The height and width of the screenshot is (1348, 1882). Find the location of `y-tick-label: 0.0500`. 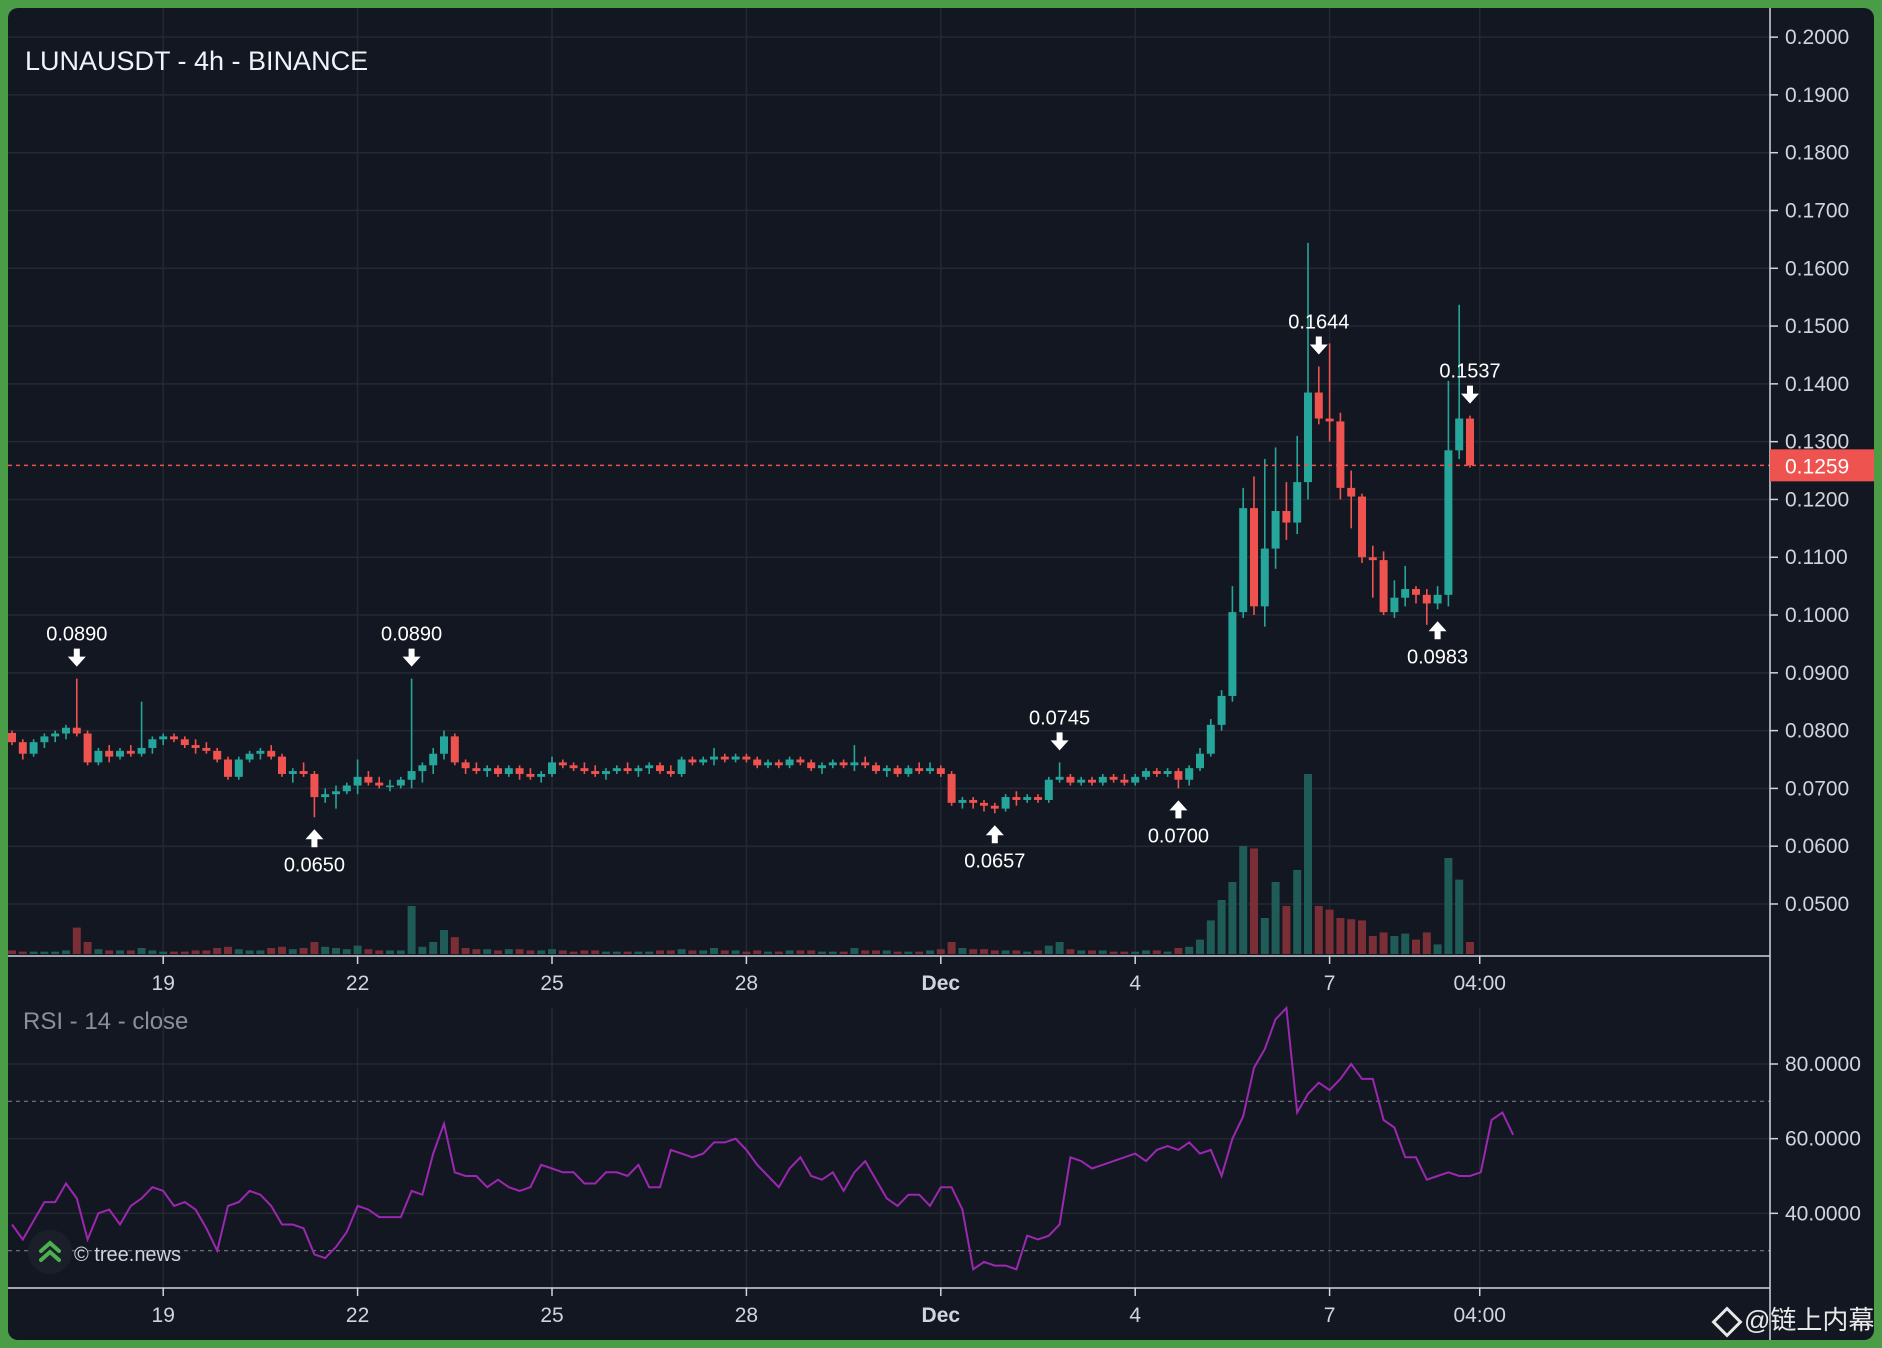

y-tick-label: 0.0500 is located at coordinates (1817, 904).